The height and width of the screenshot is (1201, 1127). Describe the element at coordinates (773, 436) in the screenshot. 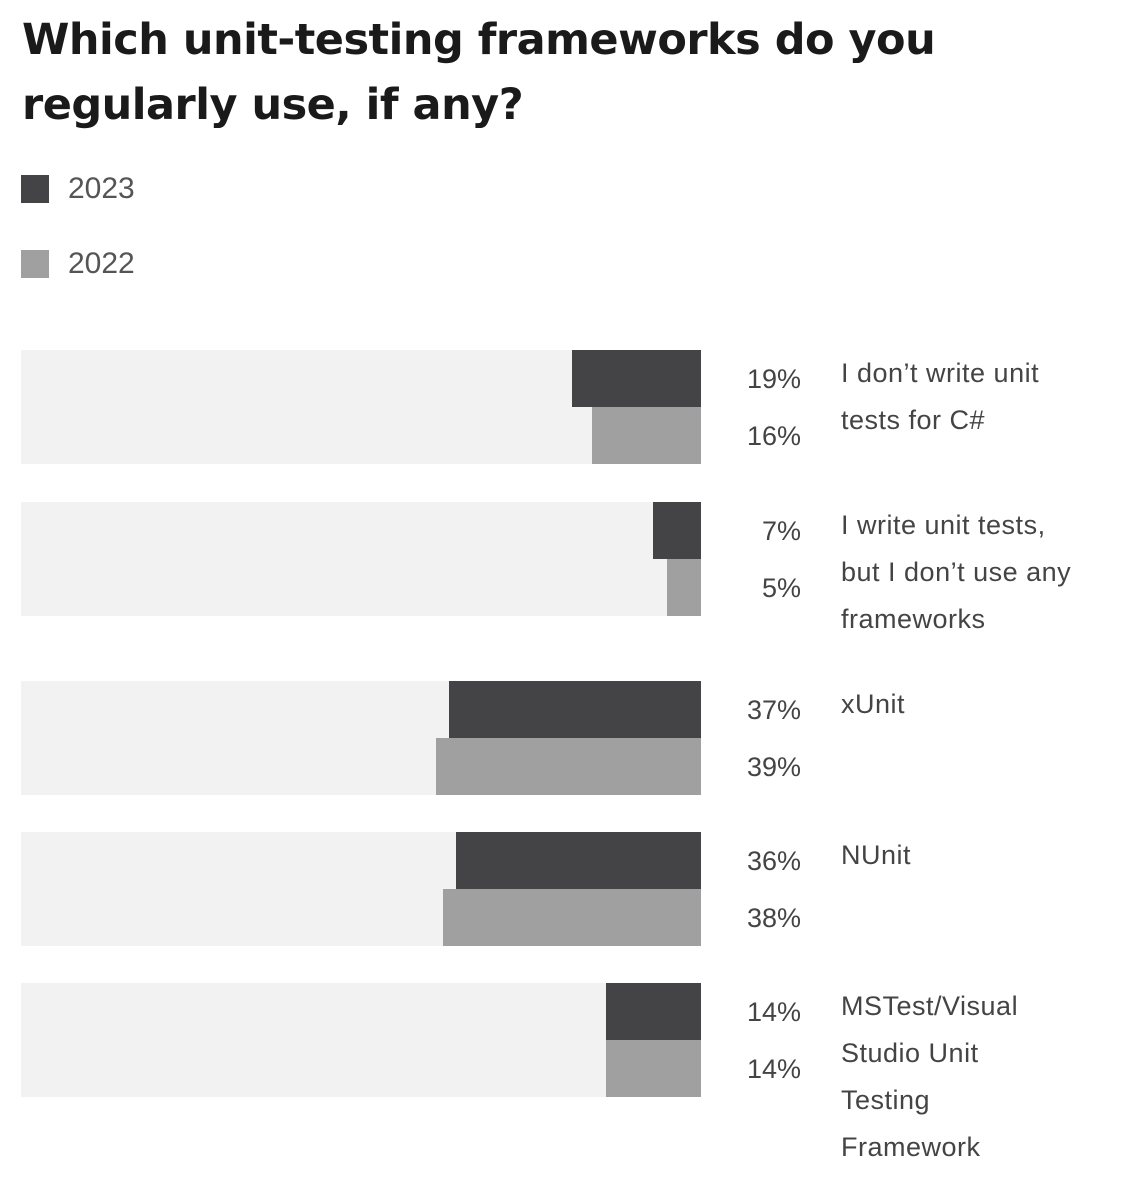

I see `data-label-2022: 16%` at that location.